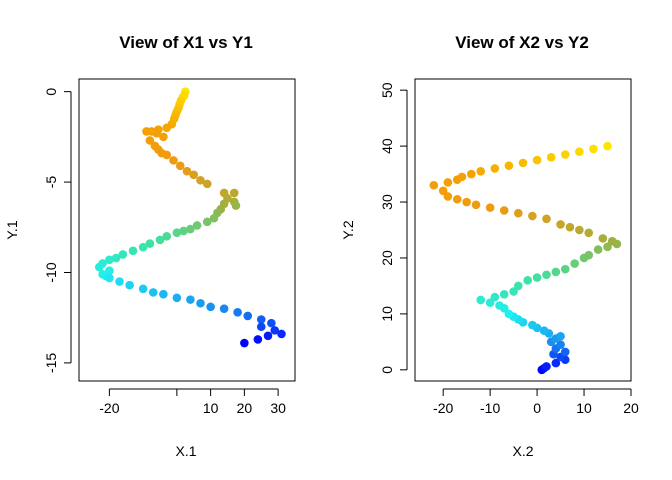 The height and width of the screenshot is (480, 672). I want to click on panel-2-y-label: Y.2, so click(348, 229).